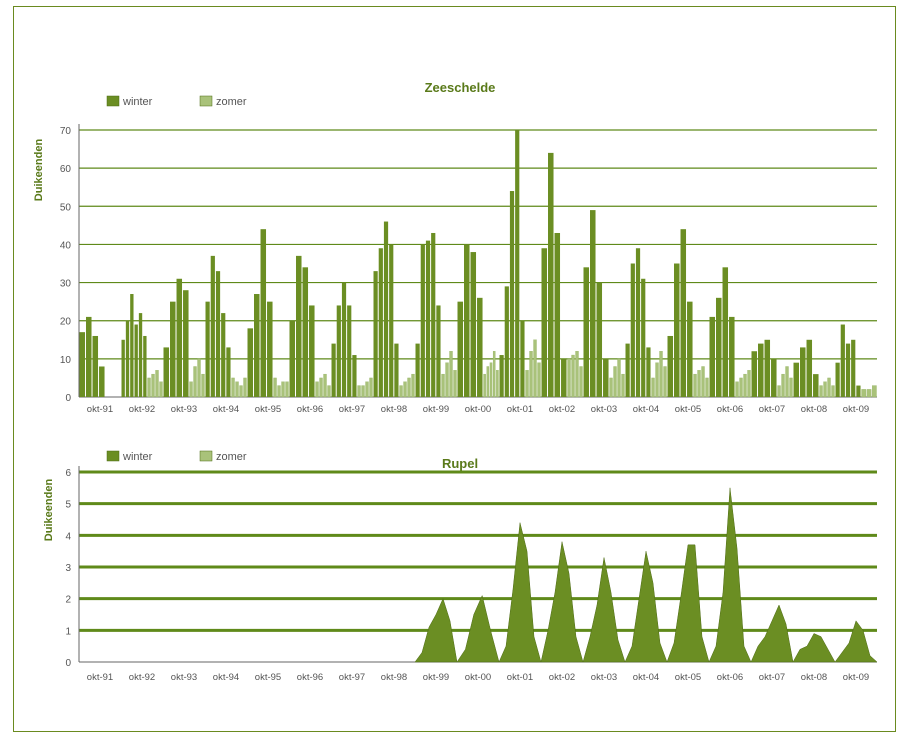 The width and height of the screenshot is (898, 735). I want to click on x-tick-label: okt-91, so click(100, 409).